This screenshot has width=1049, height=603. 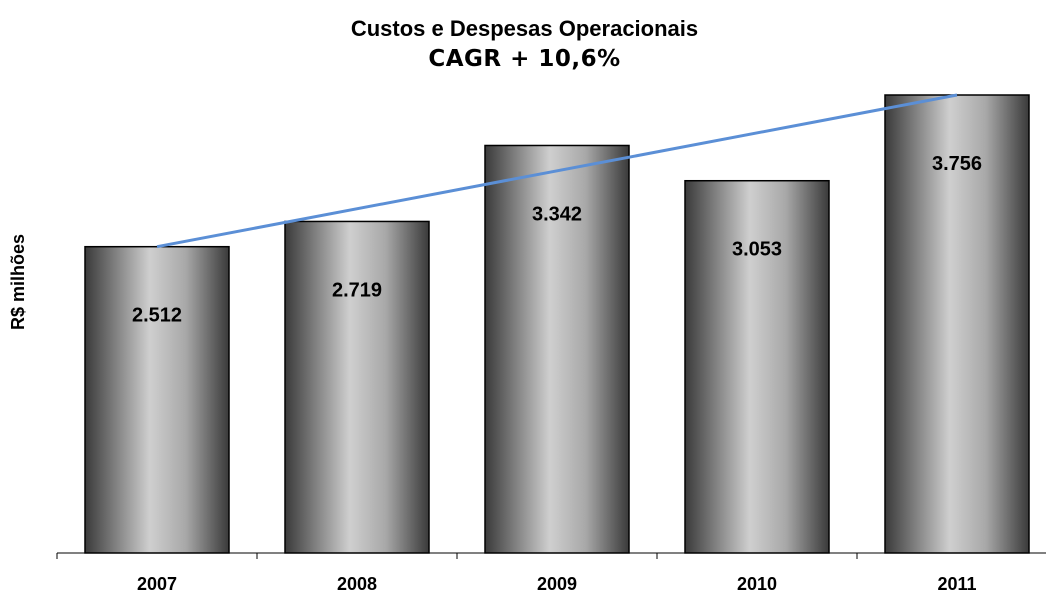 What do you see at coordinates (757, 366) in the screenshot?
I see `bar-2010` at bounding box center [757, 366].